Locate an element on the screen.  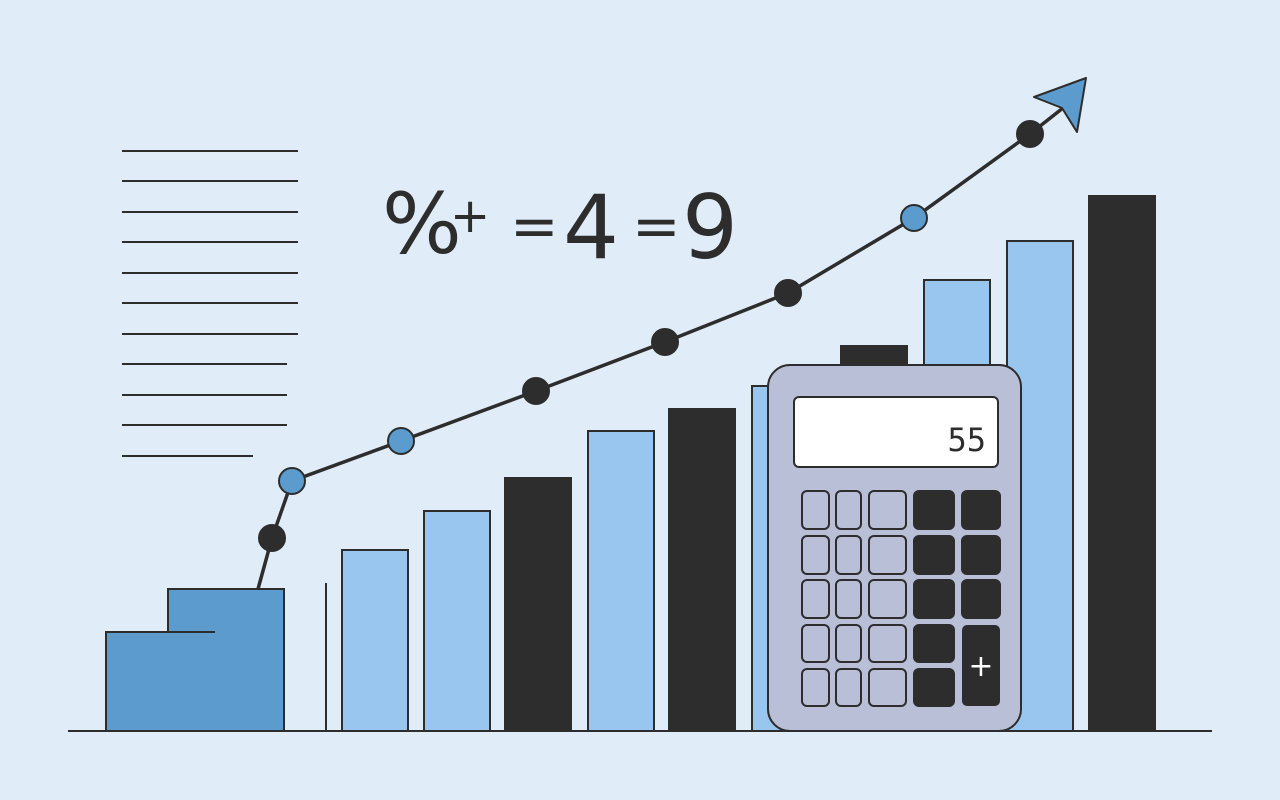
formula-digit-9: 9 is located at coordinates (710, 227).